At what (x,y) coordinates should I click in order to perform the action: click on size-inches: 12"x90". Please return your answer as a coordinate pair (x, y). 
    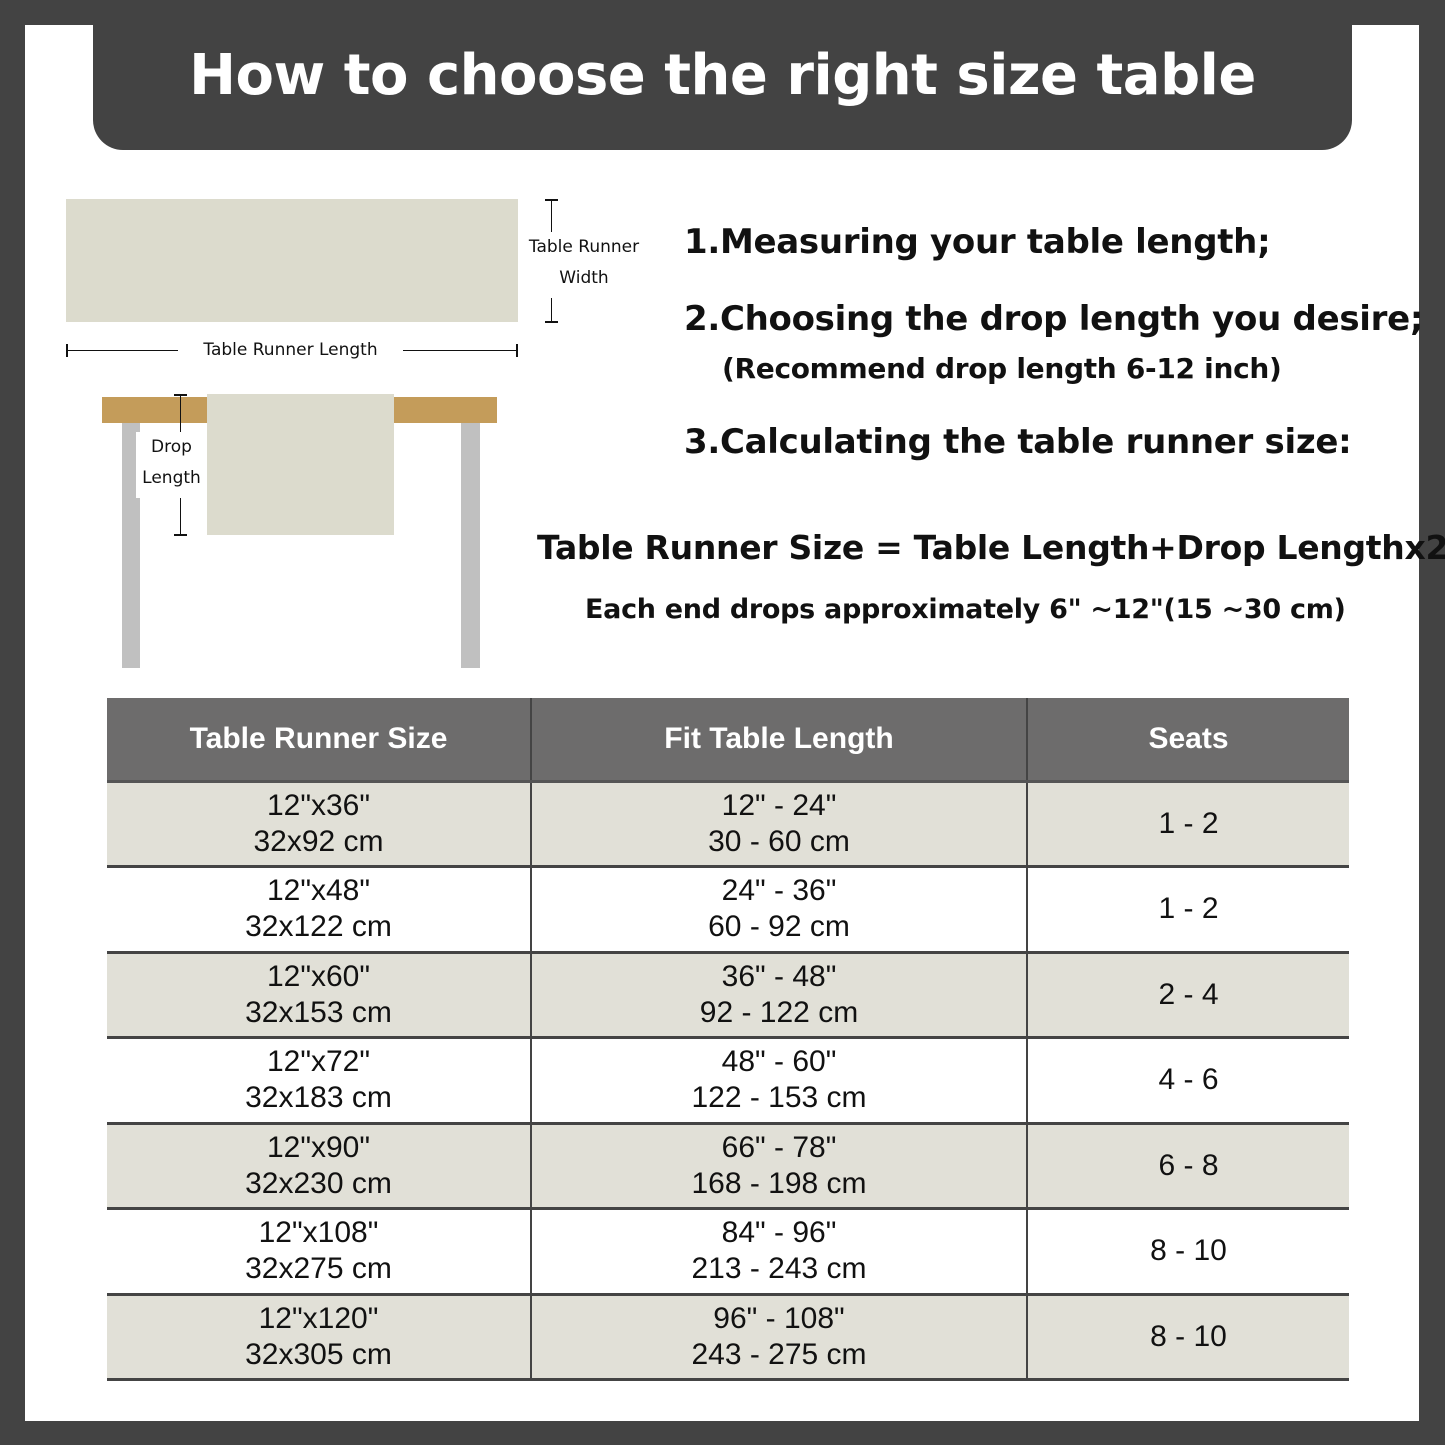
    Looking at the image, I should click on (318, 1147).